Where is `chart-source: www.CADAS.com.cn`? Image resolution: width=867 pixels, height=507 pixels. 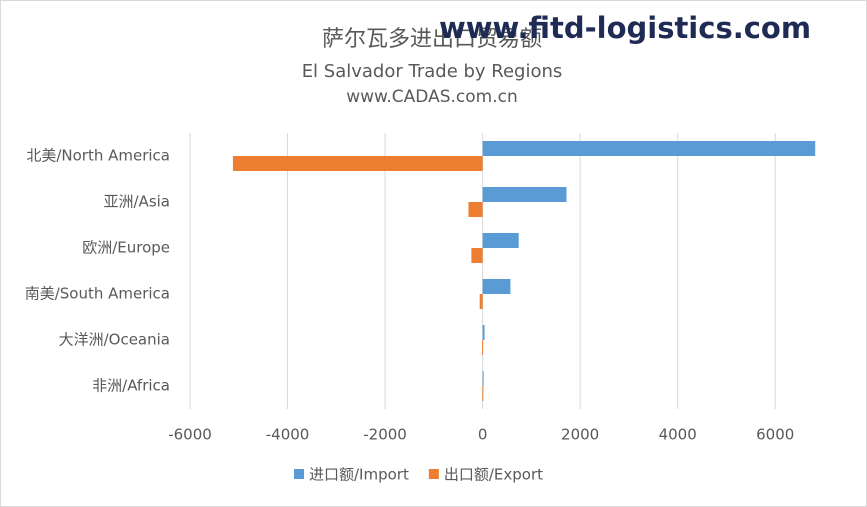
chart-source: www.CADAS.com.cn is located at coordinates (432, 97).